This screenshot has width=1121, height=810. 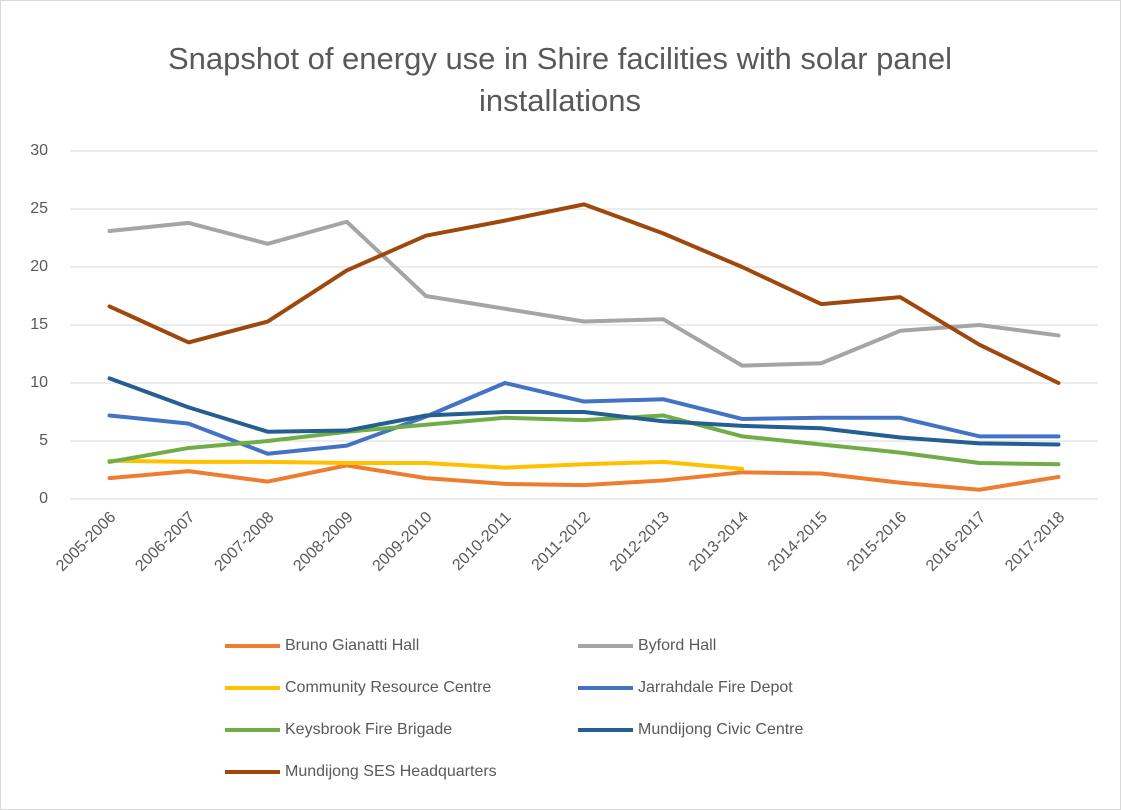 What do you see at coordinates (39, 208) in the screenshot?
I see `y-tick-label: 25` at bounding box center [39, 208].